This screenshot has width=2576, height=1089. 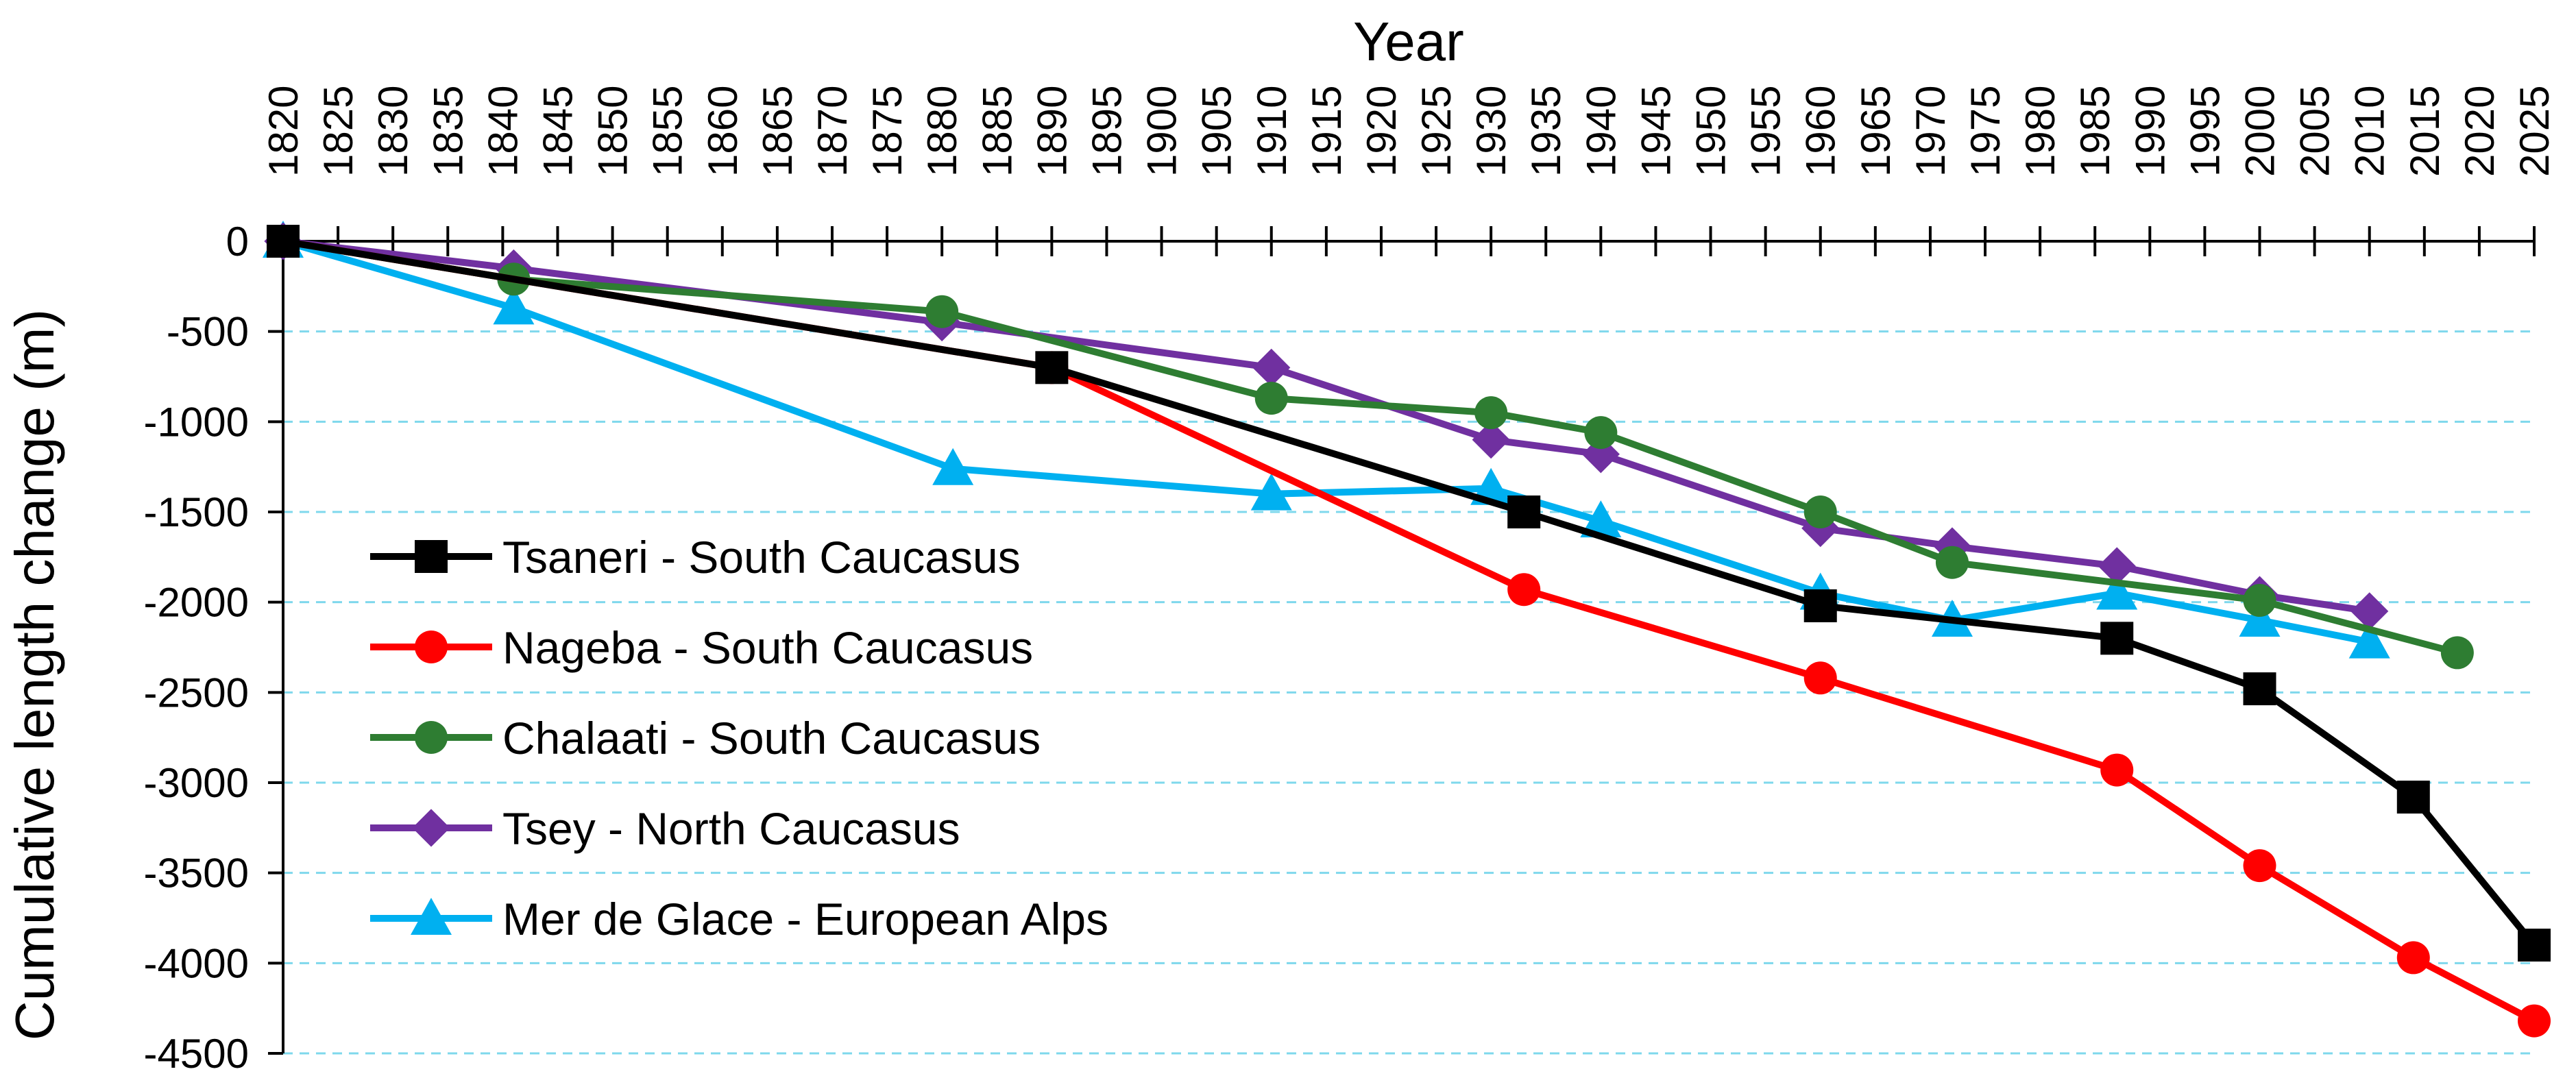 What do you see at coordinates (34, 674) in the screenshot?
I see `y-axis-title: Cumulative length change (m)` at bounding box center [34, 674].